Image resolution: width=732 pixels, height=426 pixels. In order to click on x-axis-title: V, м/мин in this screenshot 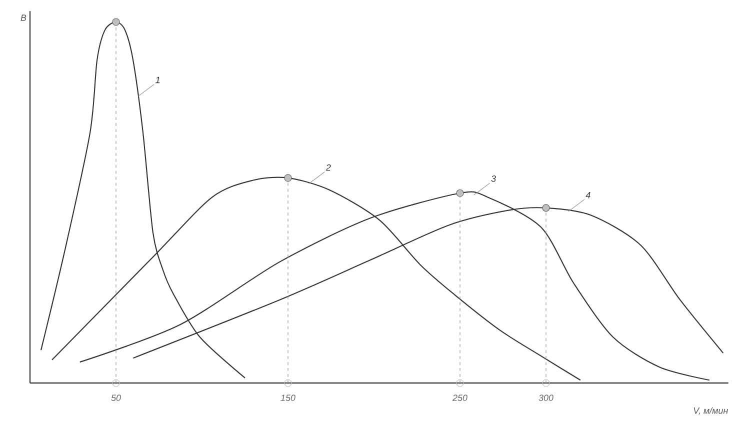, I will do `click(711, 411)`.